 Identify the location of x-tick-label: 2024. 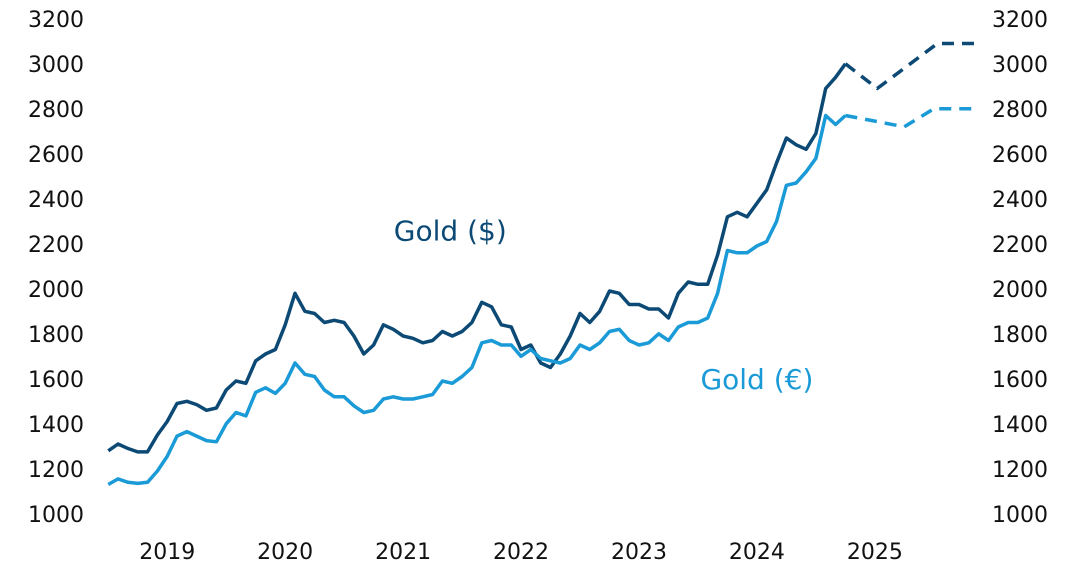
(757, 552).